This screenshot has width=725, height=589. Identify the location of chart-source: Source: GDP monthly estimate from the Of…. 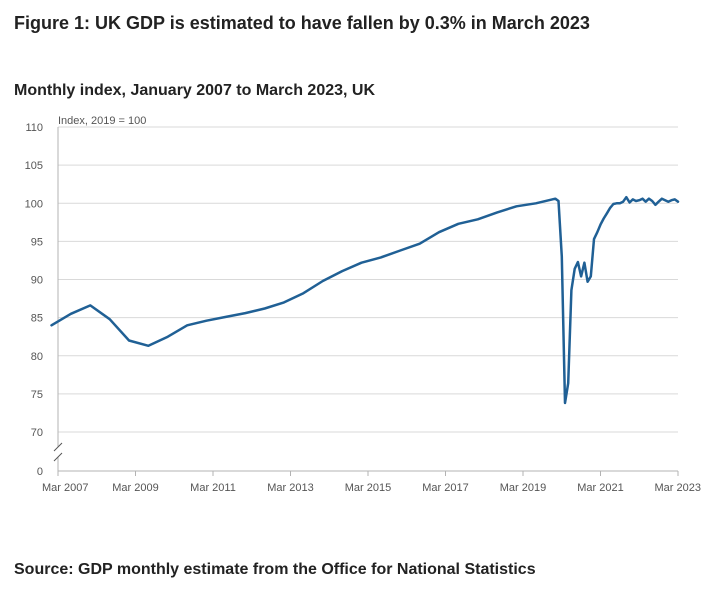
(275, 569).